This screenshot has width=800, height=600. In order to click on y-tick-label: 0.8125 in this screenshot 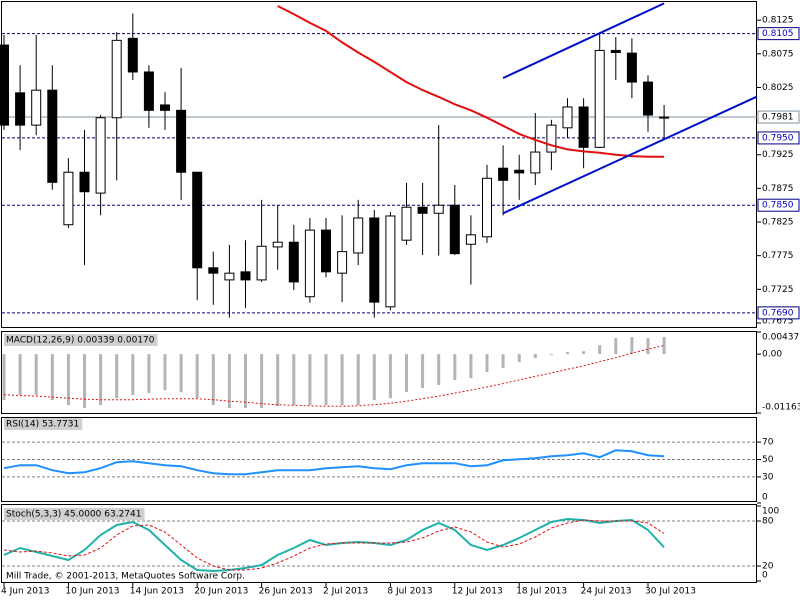, I will do `click(778, 21)`.